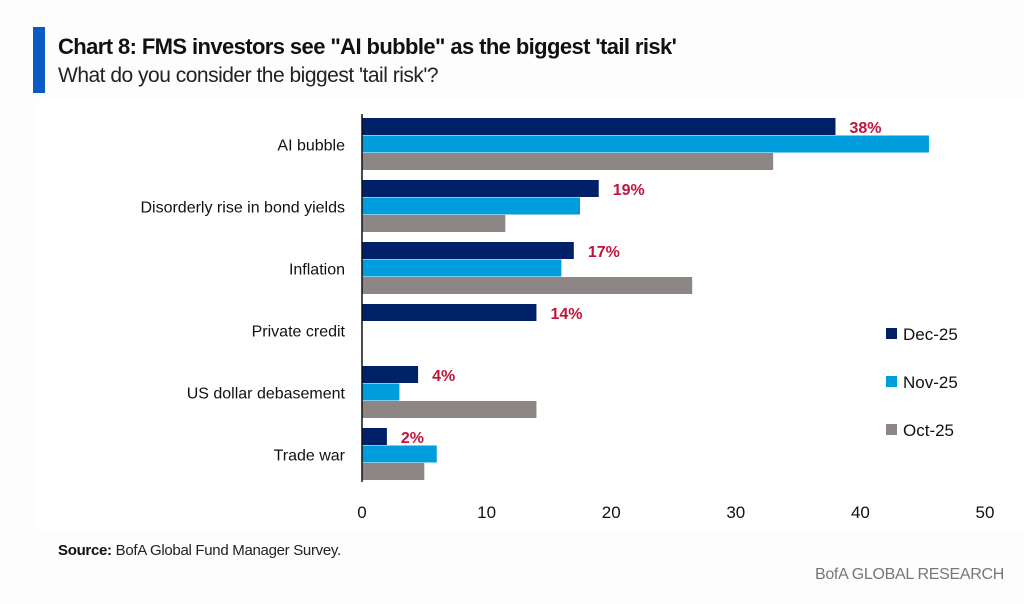 The height and width of the screenshot is (604, 1024). Describe the element at coordinates (928, 430) in the screenshot. I see `legend-label: Oct-25` at that location.